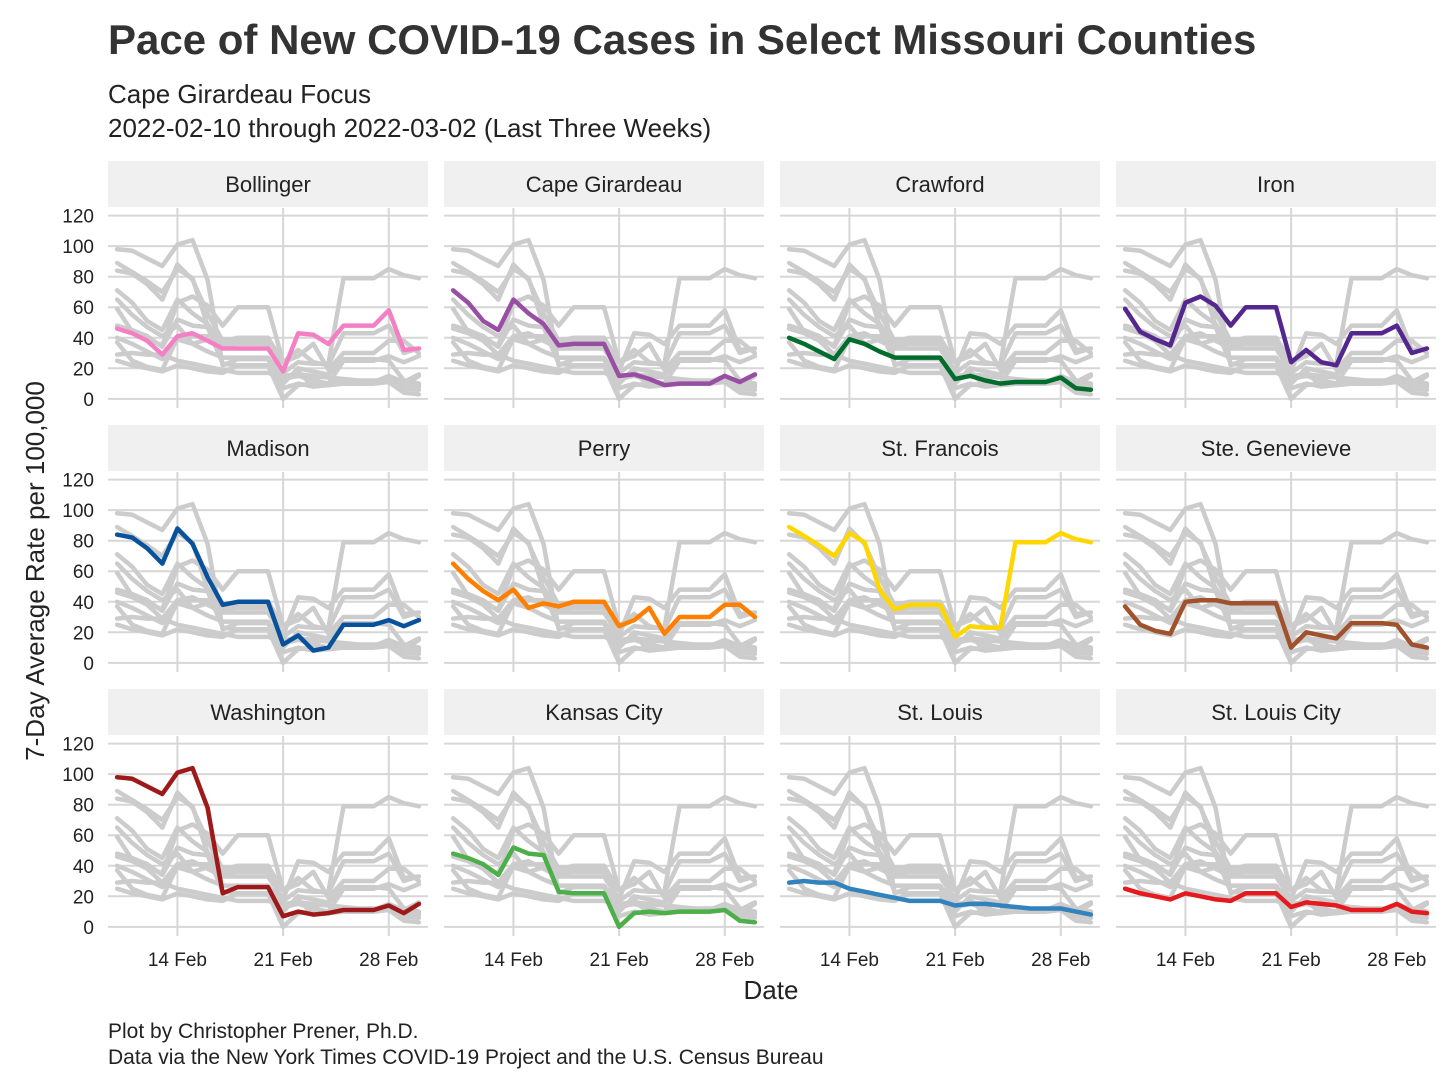 The width and height of the screenshot is (1456, 1092). I want to click on strip-label: Washington, so click(267, 712).